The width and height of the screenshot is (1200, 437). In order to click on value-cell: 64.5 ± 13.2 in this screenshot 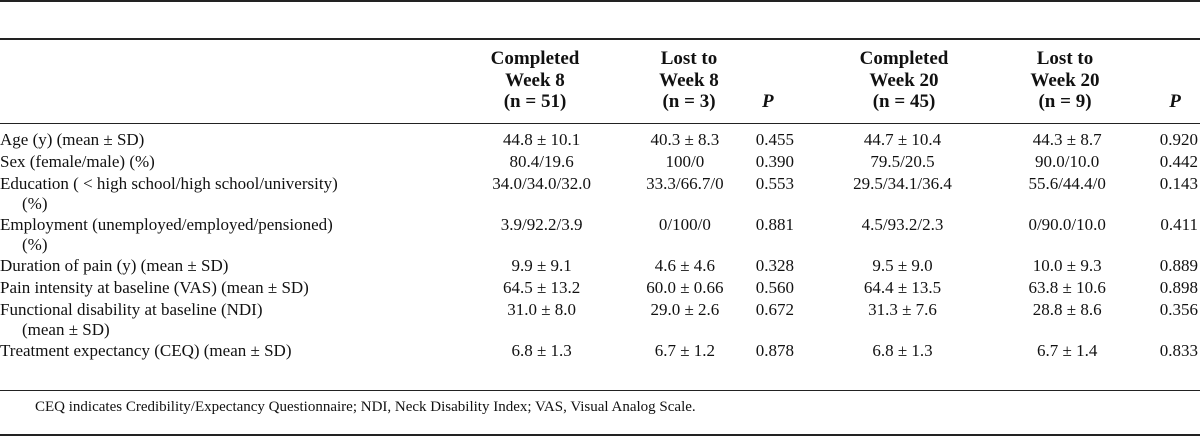, I will do `click(541, 287)`.